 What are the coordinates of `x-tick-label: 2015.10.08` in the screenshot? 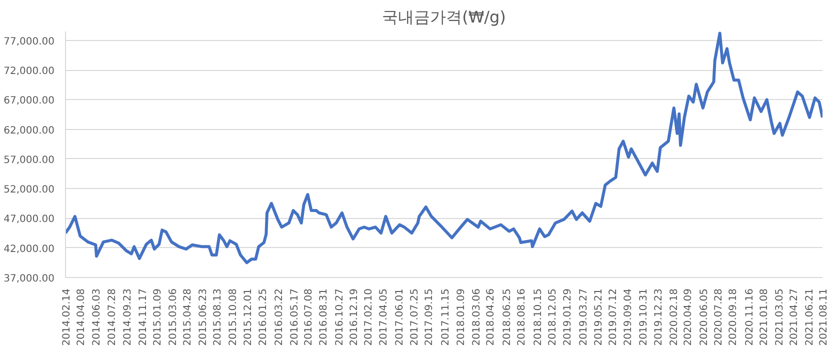 It's located at (233, 317).